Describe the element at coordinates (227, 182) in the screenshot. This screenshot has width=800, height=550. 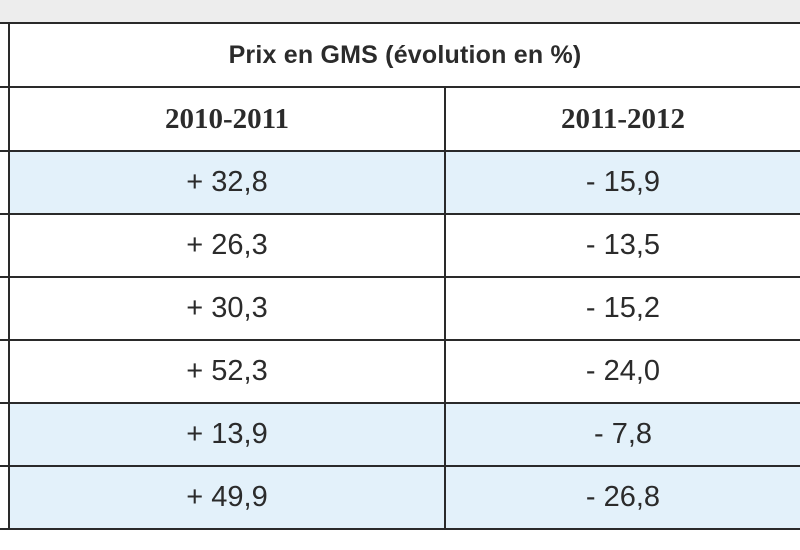
I see `value-cell-2010-2011: + 32,8` at that location.